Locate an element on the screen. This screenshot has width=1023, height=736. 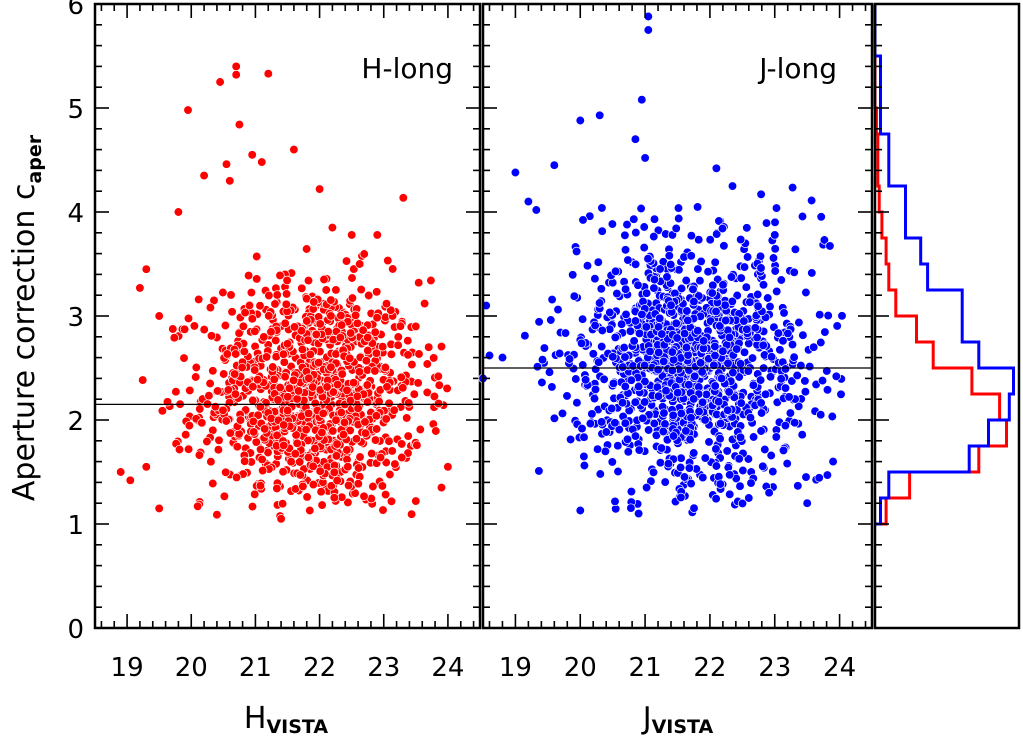
y-tick-labels: 0 1 2 3 4 5 6 is located at coordinates (75, 322).